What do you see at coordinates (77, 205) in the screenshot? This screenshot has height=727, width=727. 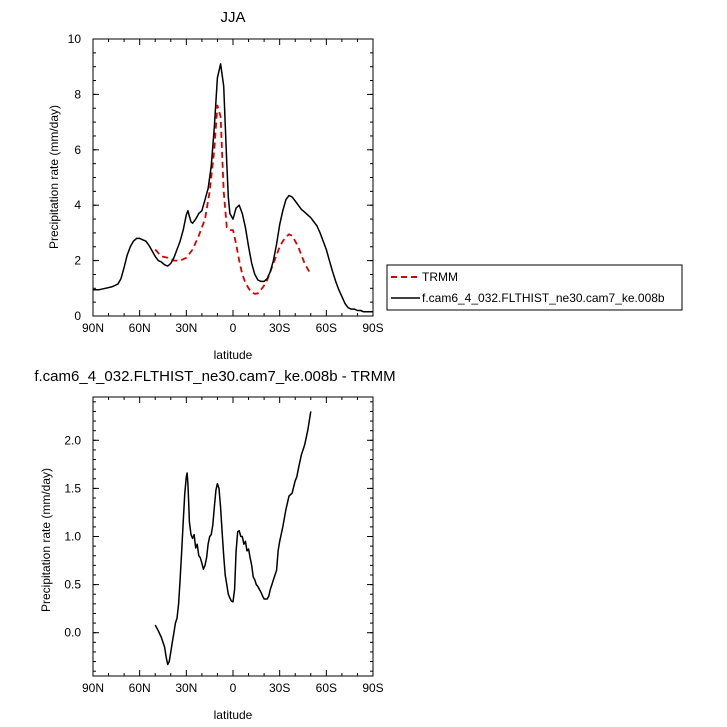 I see `y-tick-label: 4` at bounding box center [77, 205].